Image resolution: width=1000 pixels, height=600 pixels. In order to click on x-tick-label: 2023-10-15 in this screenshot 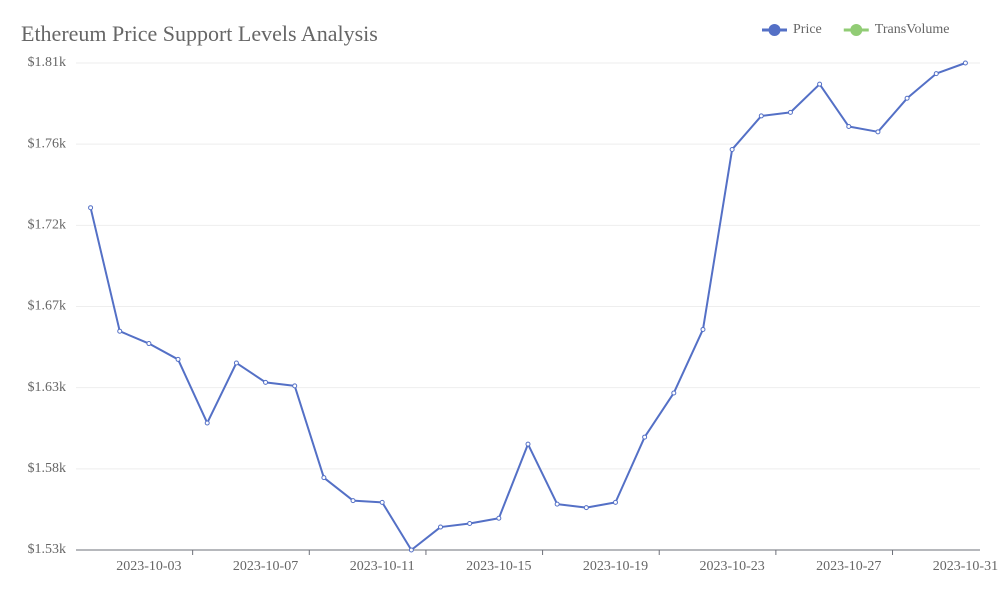, I will do `click(498, 566)`.